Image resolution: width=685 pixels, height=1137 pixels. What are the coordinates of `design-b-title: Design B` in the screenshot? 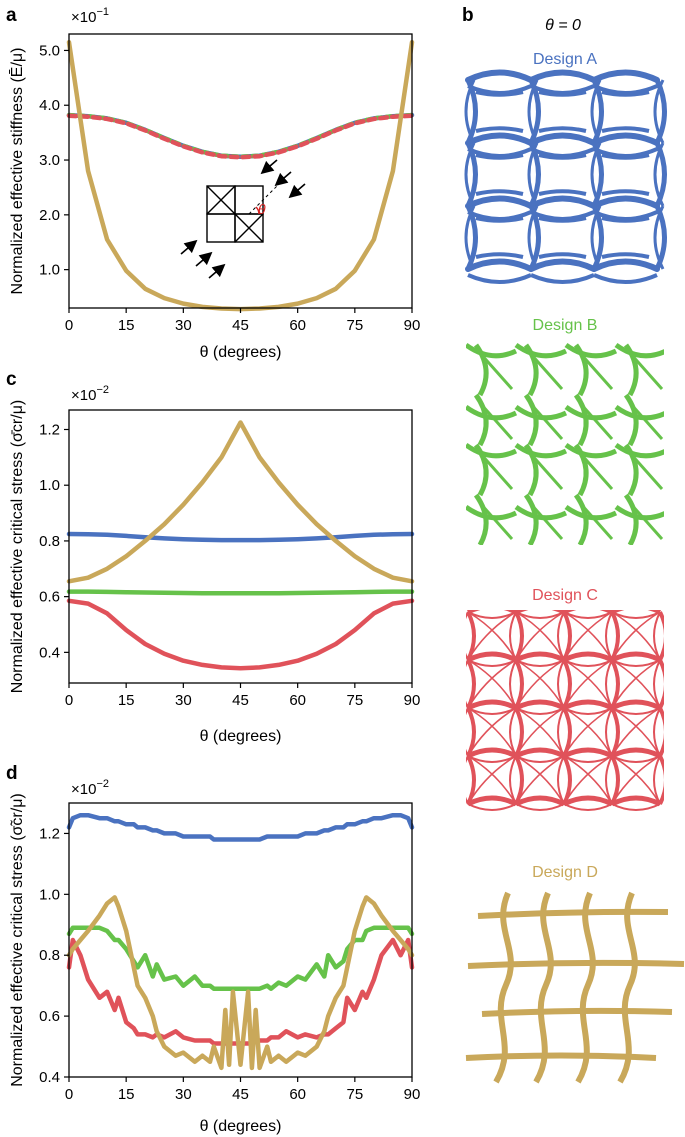 It's located at (565, 325).